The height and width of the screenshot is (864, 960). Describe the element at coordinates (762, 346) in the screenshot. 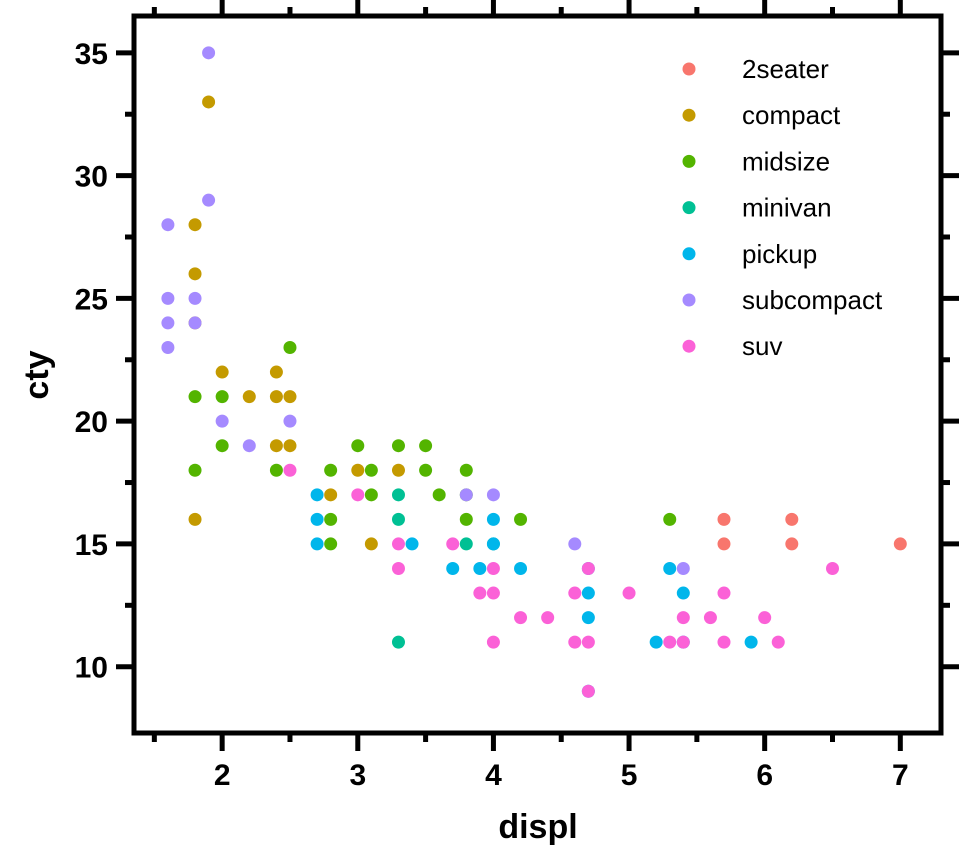

I see `legend-label: suv` at that location.